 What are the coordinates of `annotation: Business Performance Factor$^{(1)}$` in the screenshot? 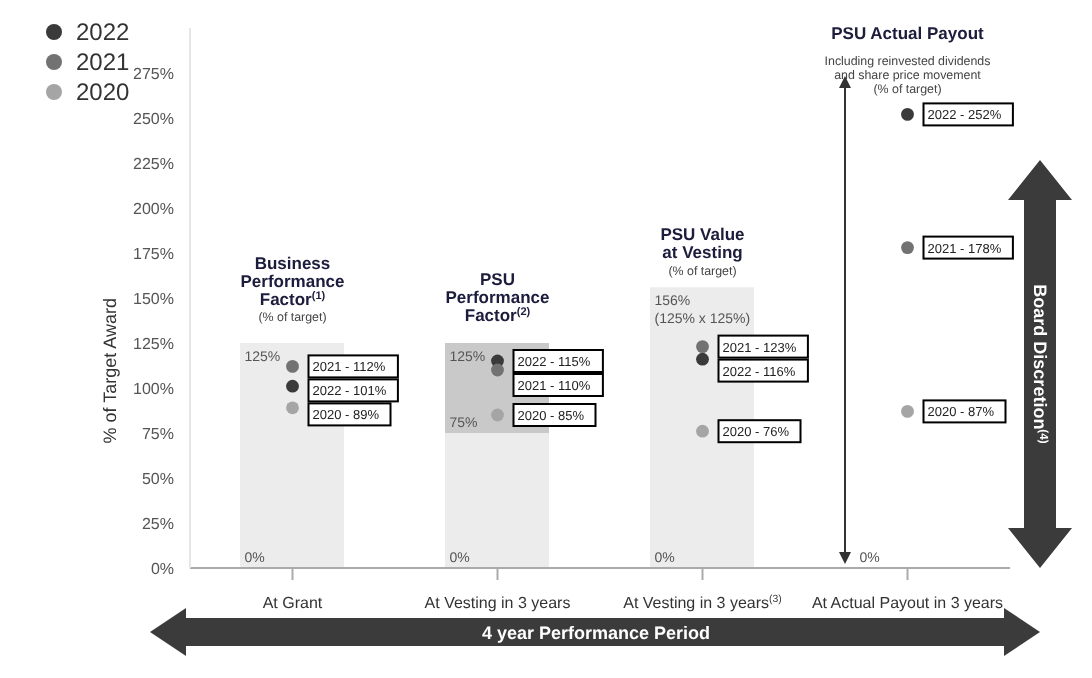 It's located at (293, 281).